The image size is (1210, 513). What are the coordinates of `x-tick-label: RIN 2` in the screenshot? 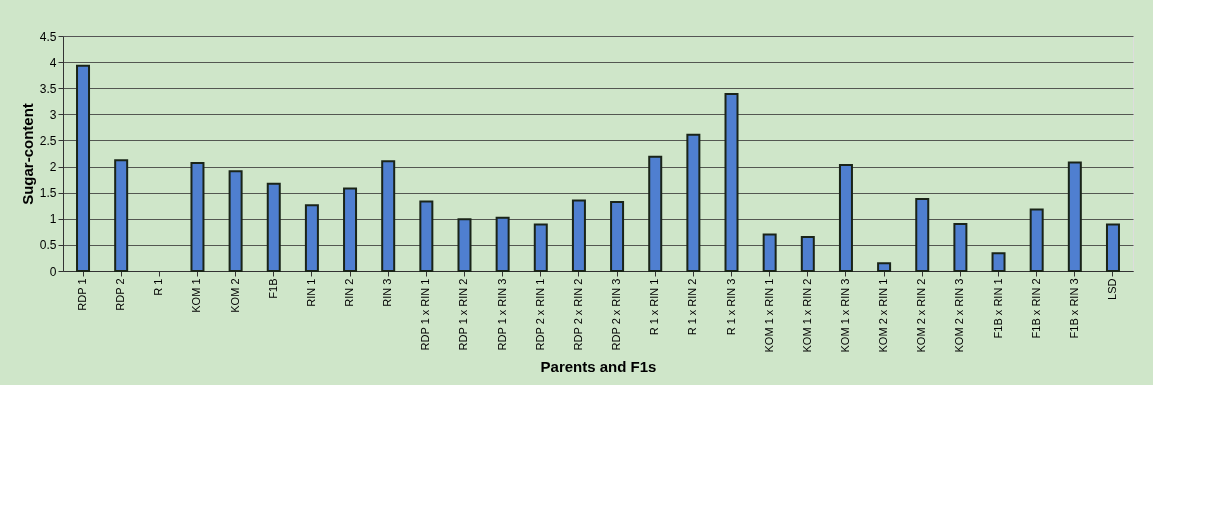 It's located at (349, 292).